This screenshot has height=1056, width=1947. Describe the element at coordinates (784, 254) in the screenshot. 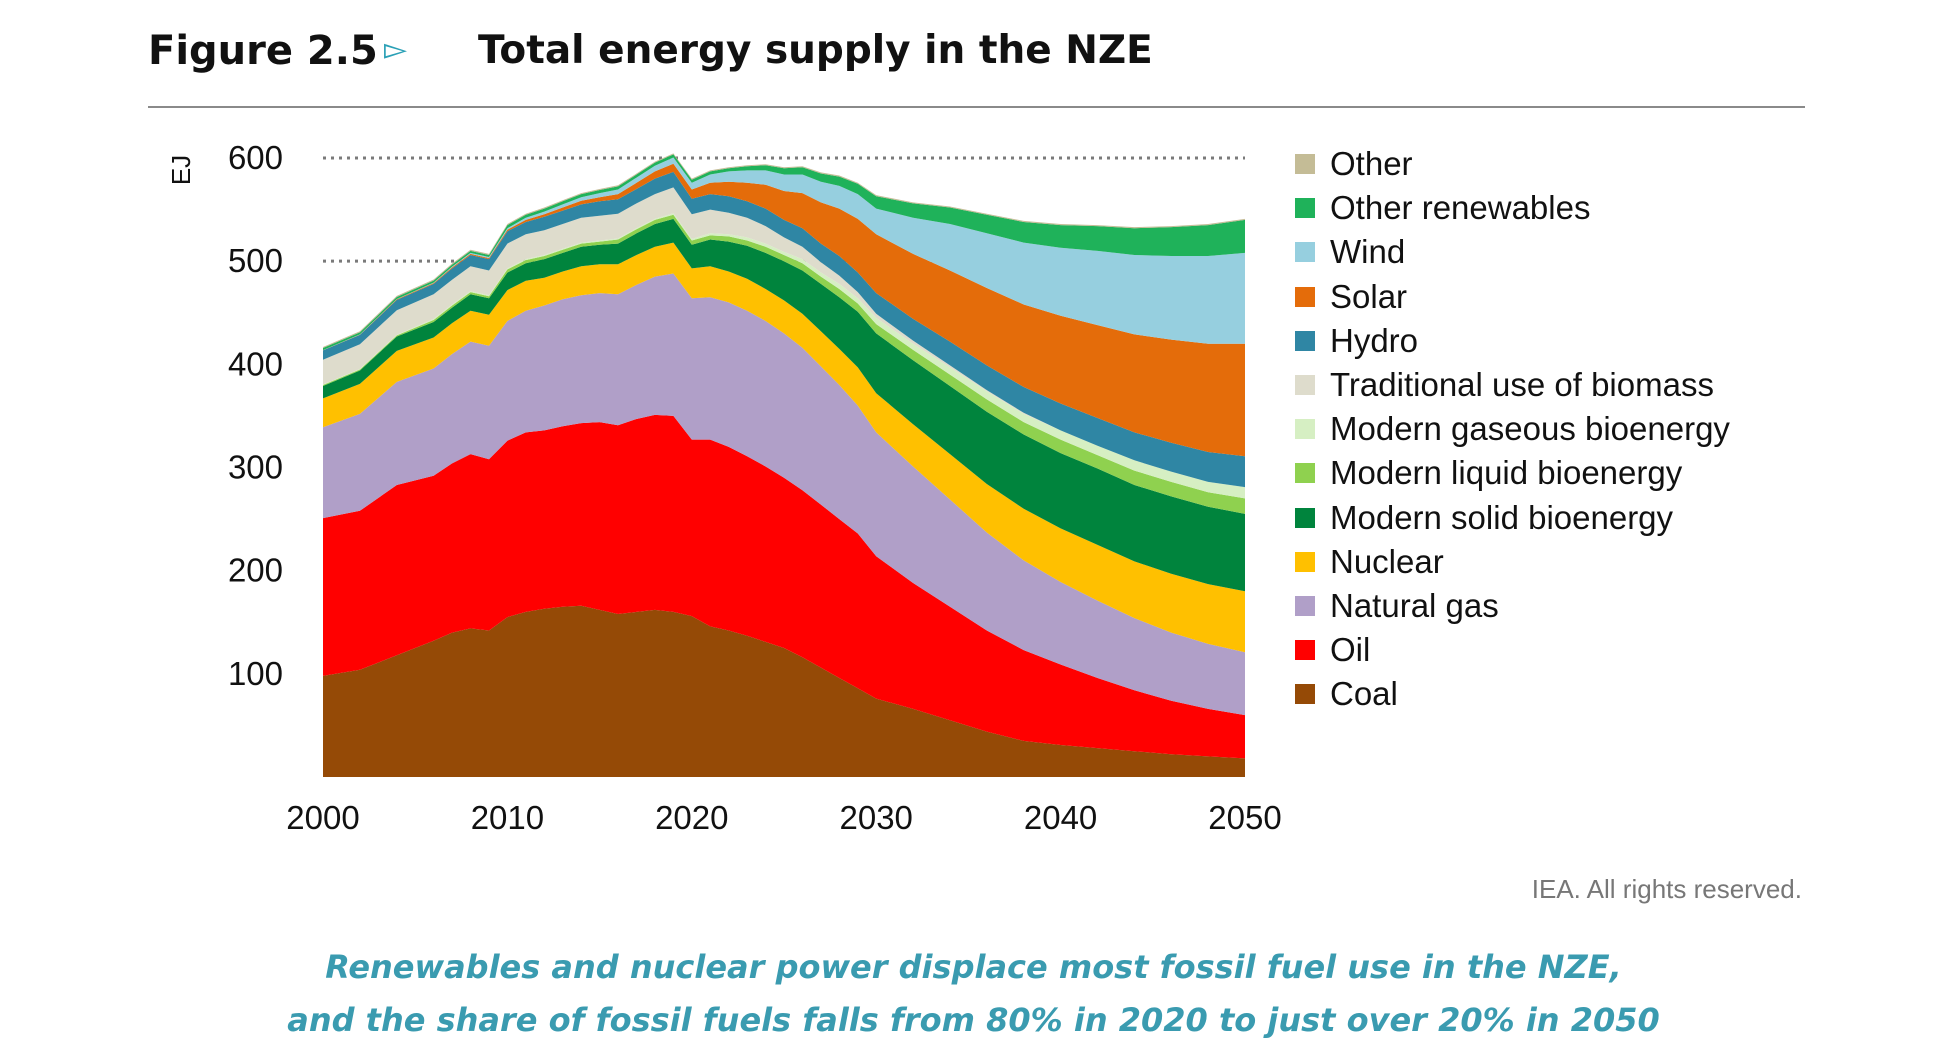

I see `area-series-wind` at that location.